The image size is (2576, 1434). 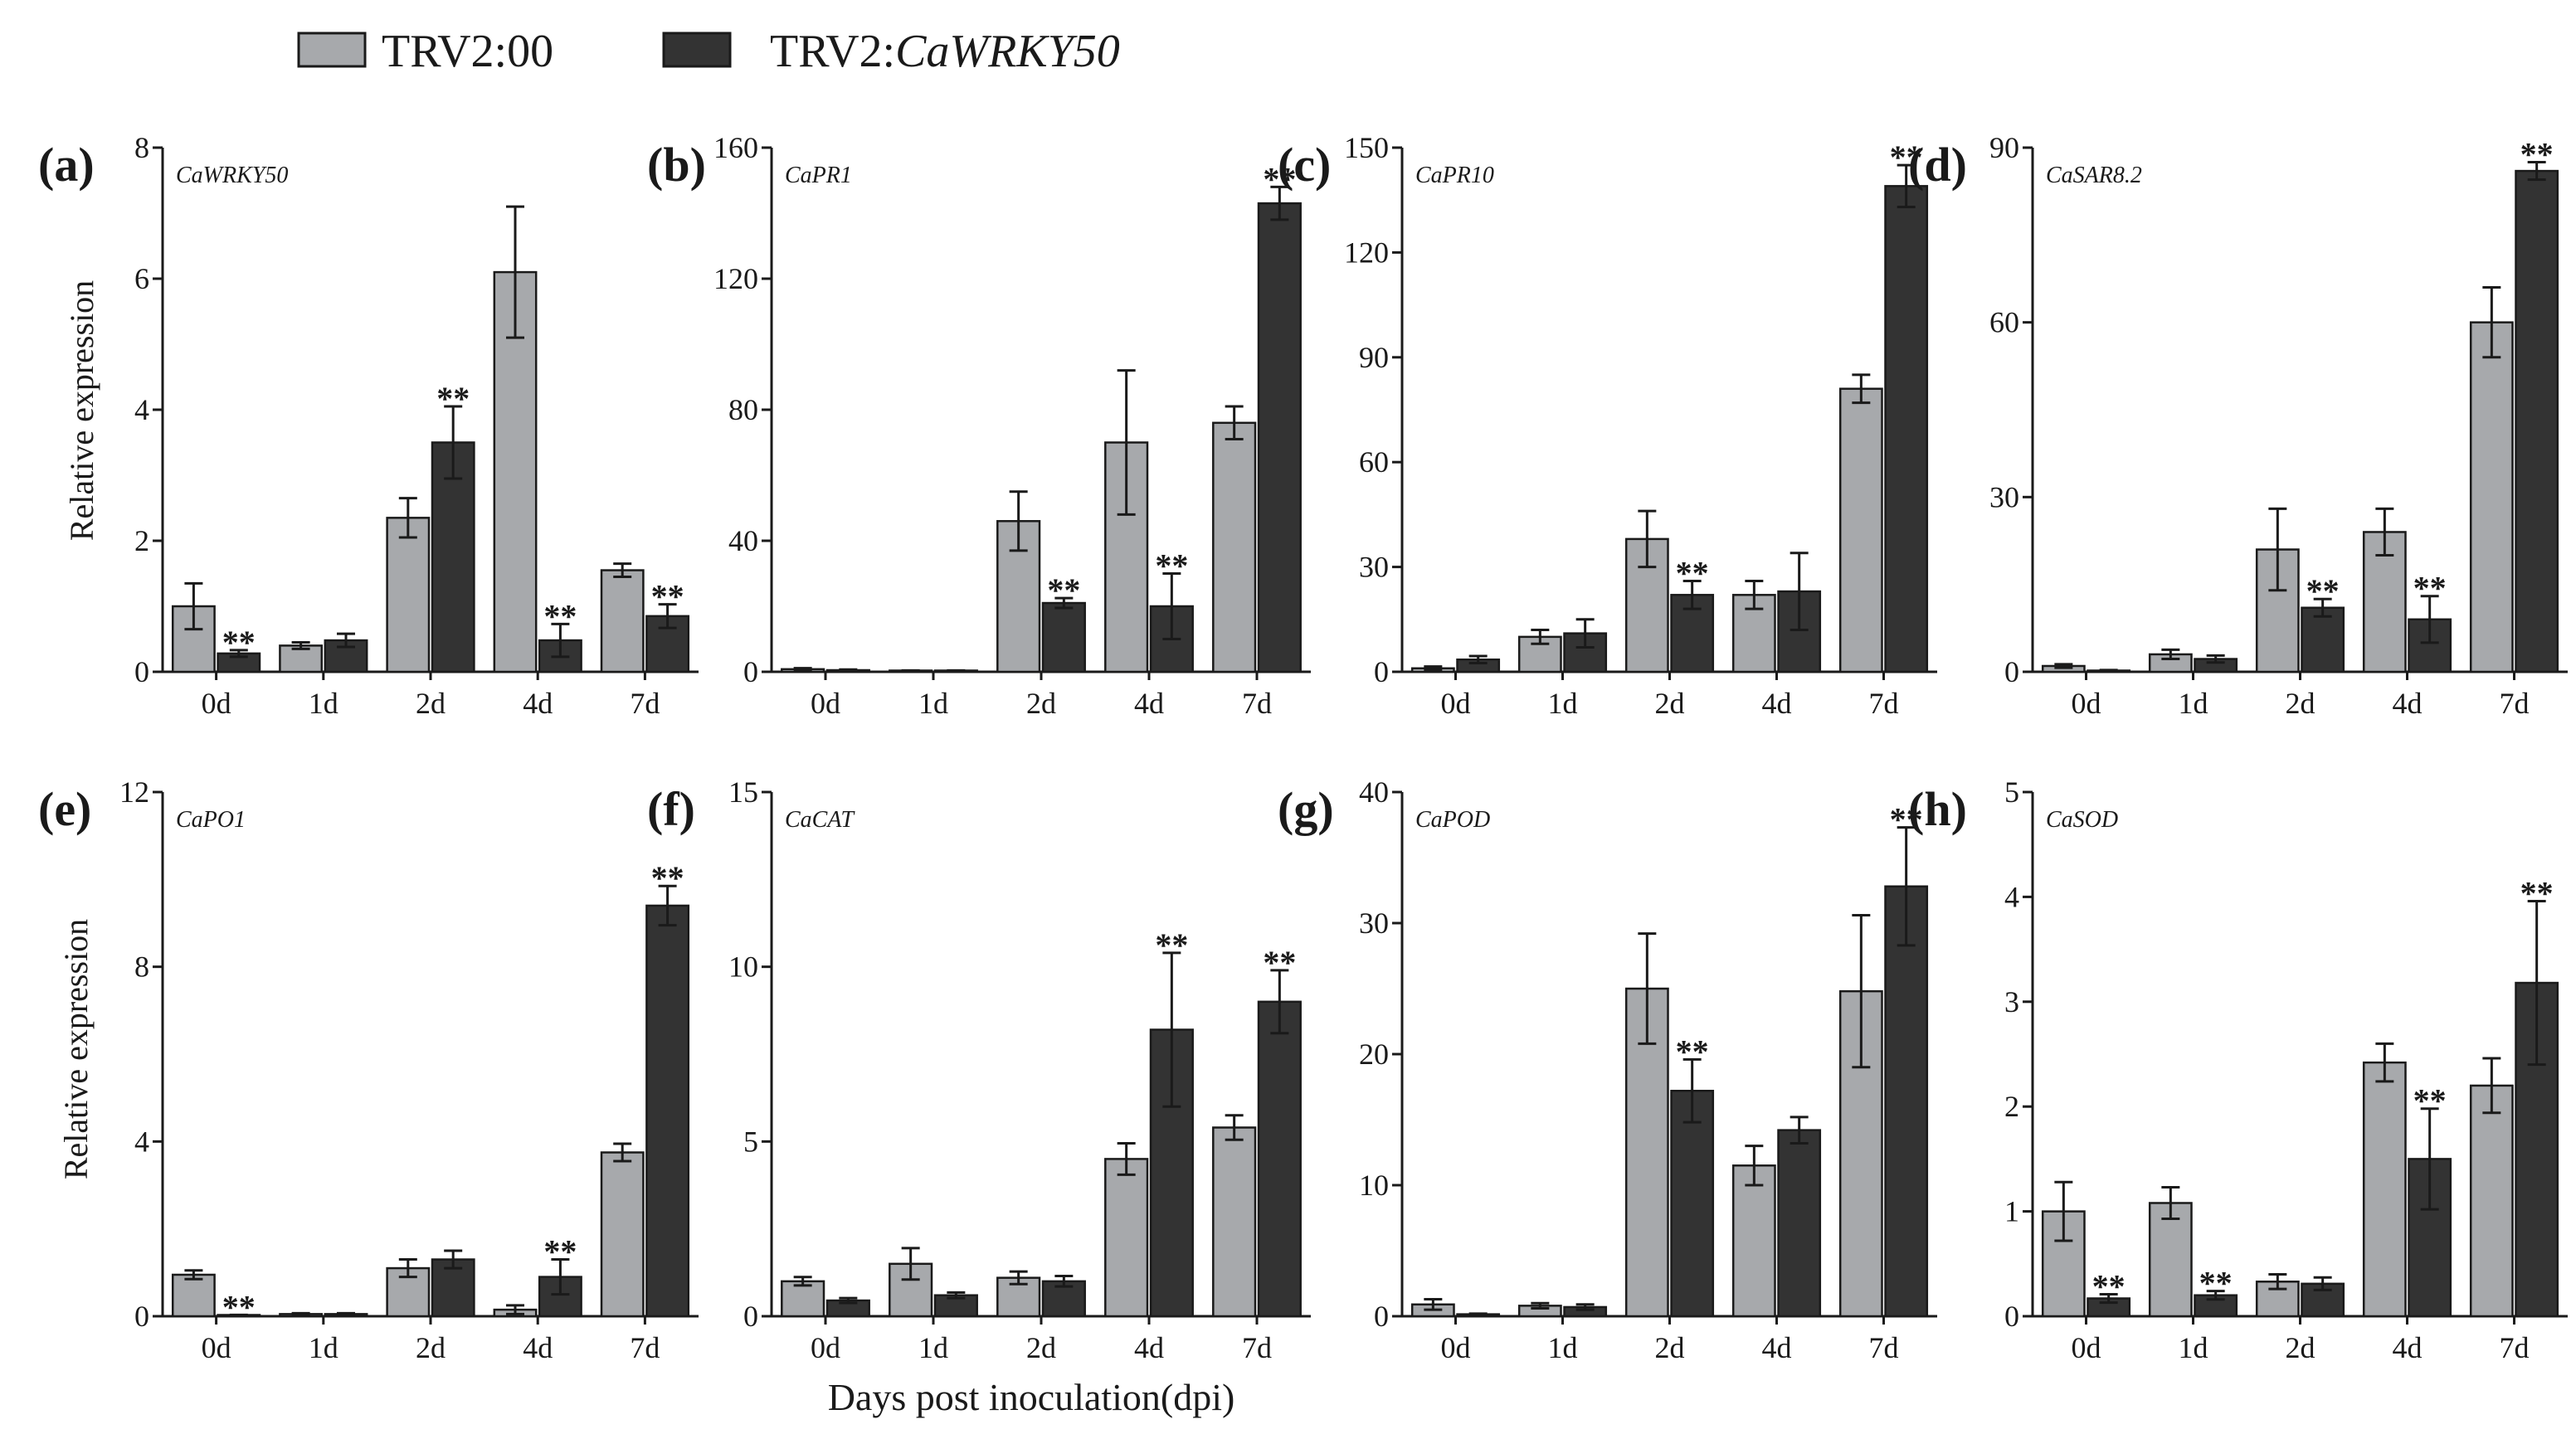 What do you see at coordinates (1374, 567) in the screenshot?
I see `y-tick-label: 30` at bounding box center [1374, 567].